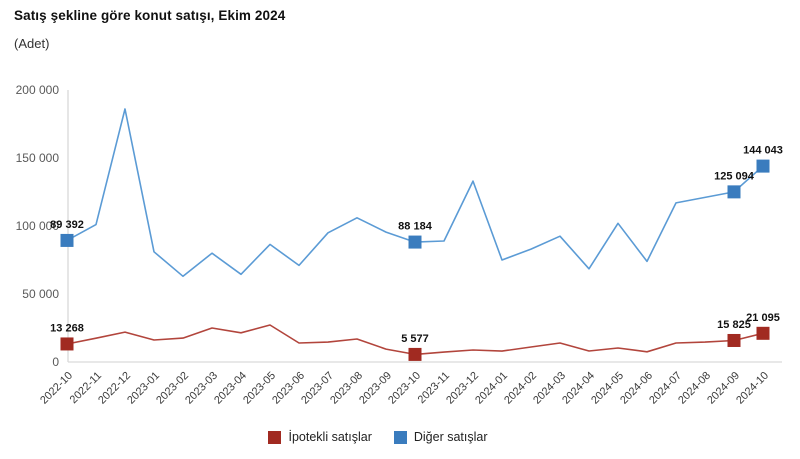  Describe the element at coordinates (415, 227) in the screenshot. I see `data-point-label: 88 184` at that location.